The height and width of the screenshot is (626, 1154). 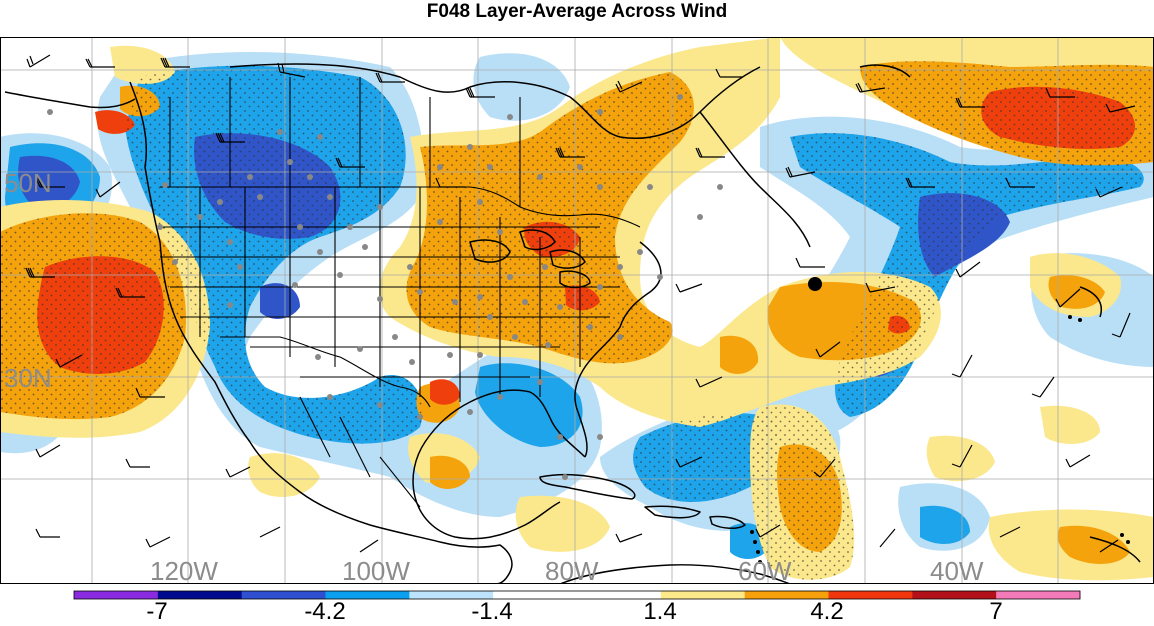 What do you see at coordinates (995, 609) in the screenshot?
I see `colorbar-tick-label: 7` at bounding box center [995, 609].